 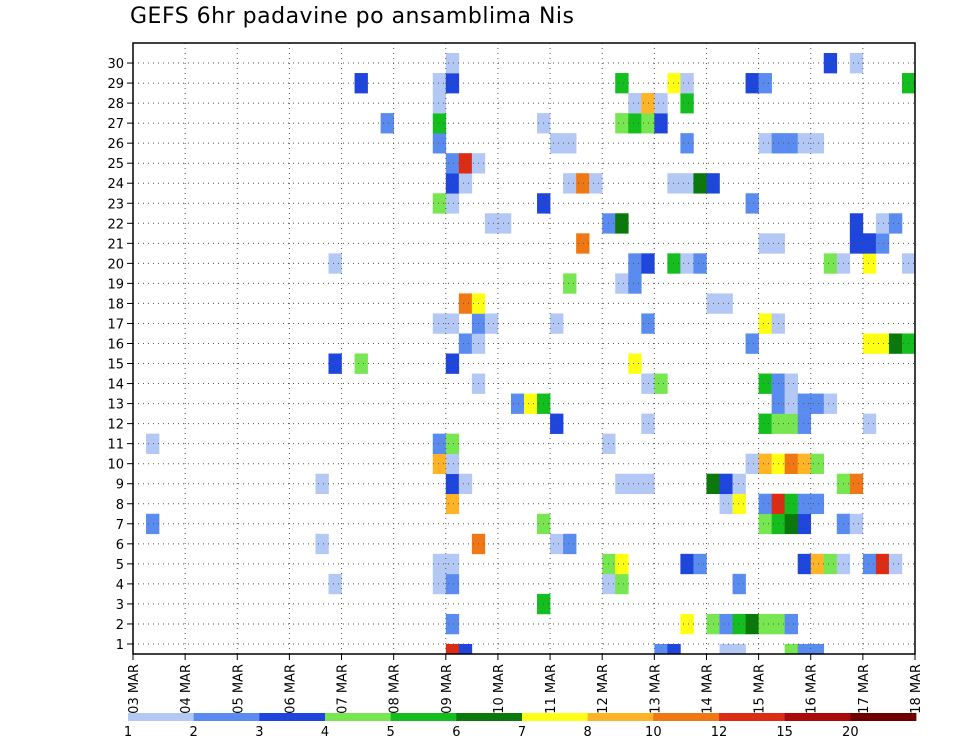 What do you see at coordinates (391, 732) in the screenshot?
I see `legend-label: 5` at bounding box center [391, 732].